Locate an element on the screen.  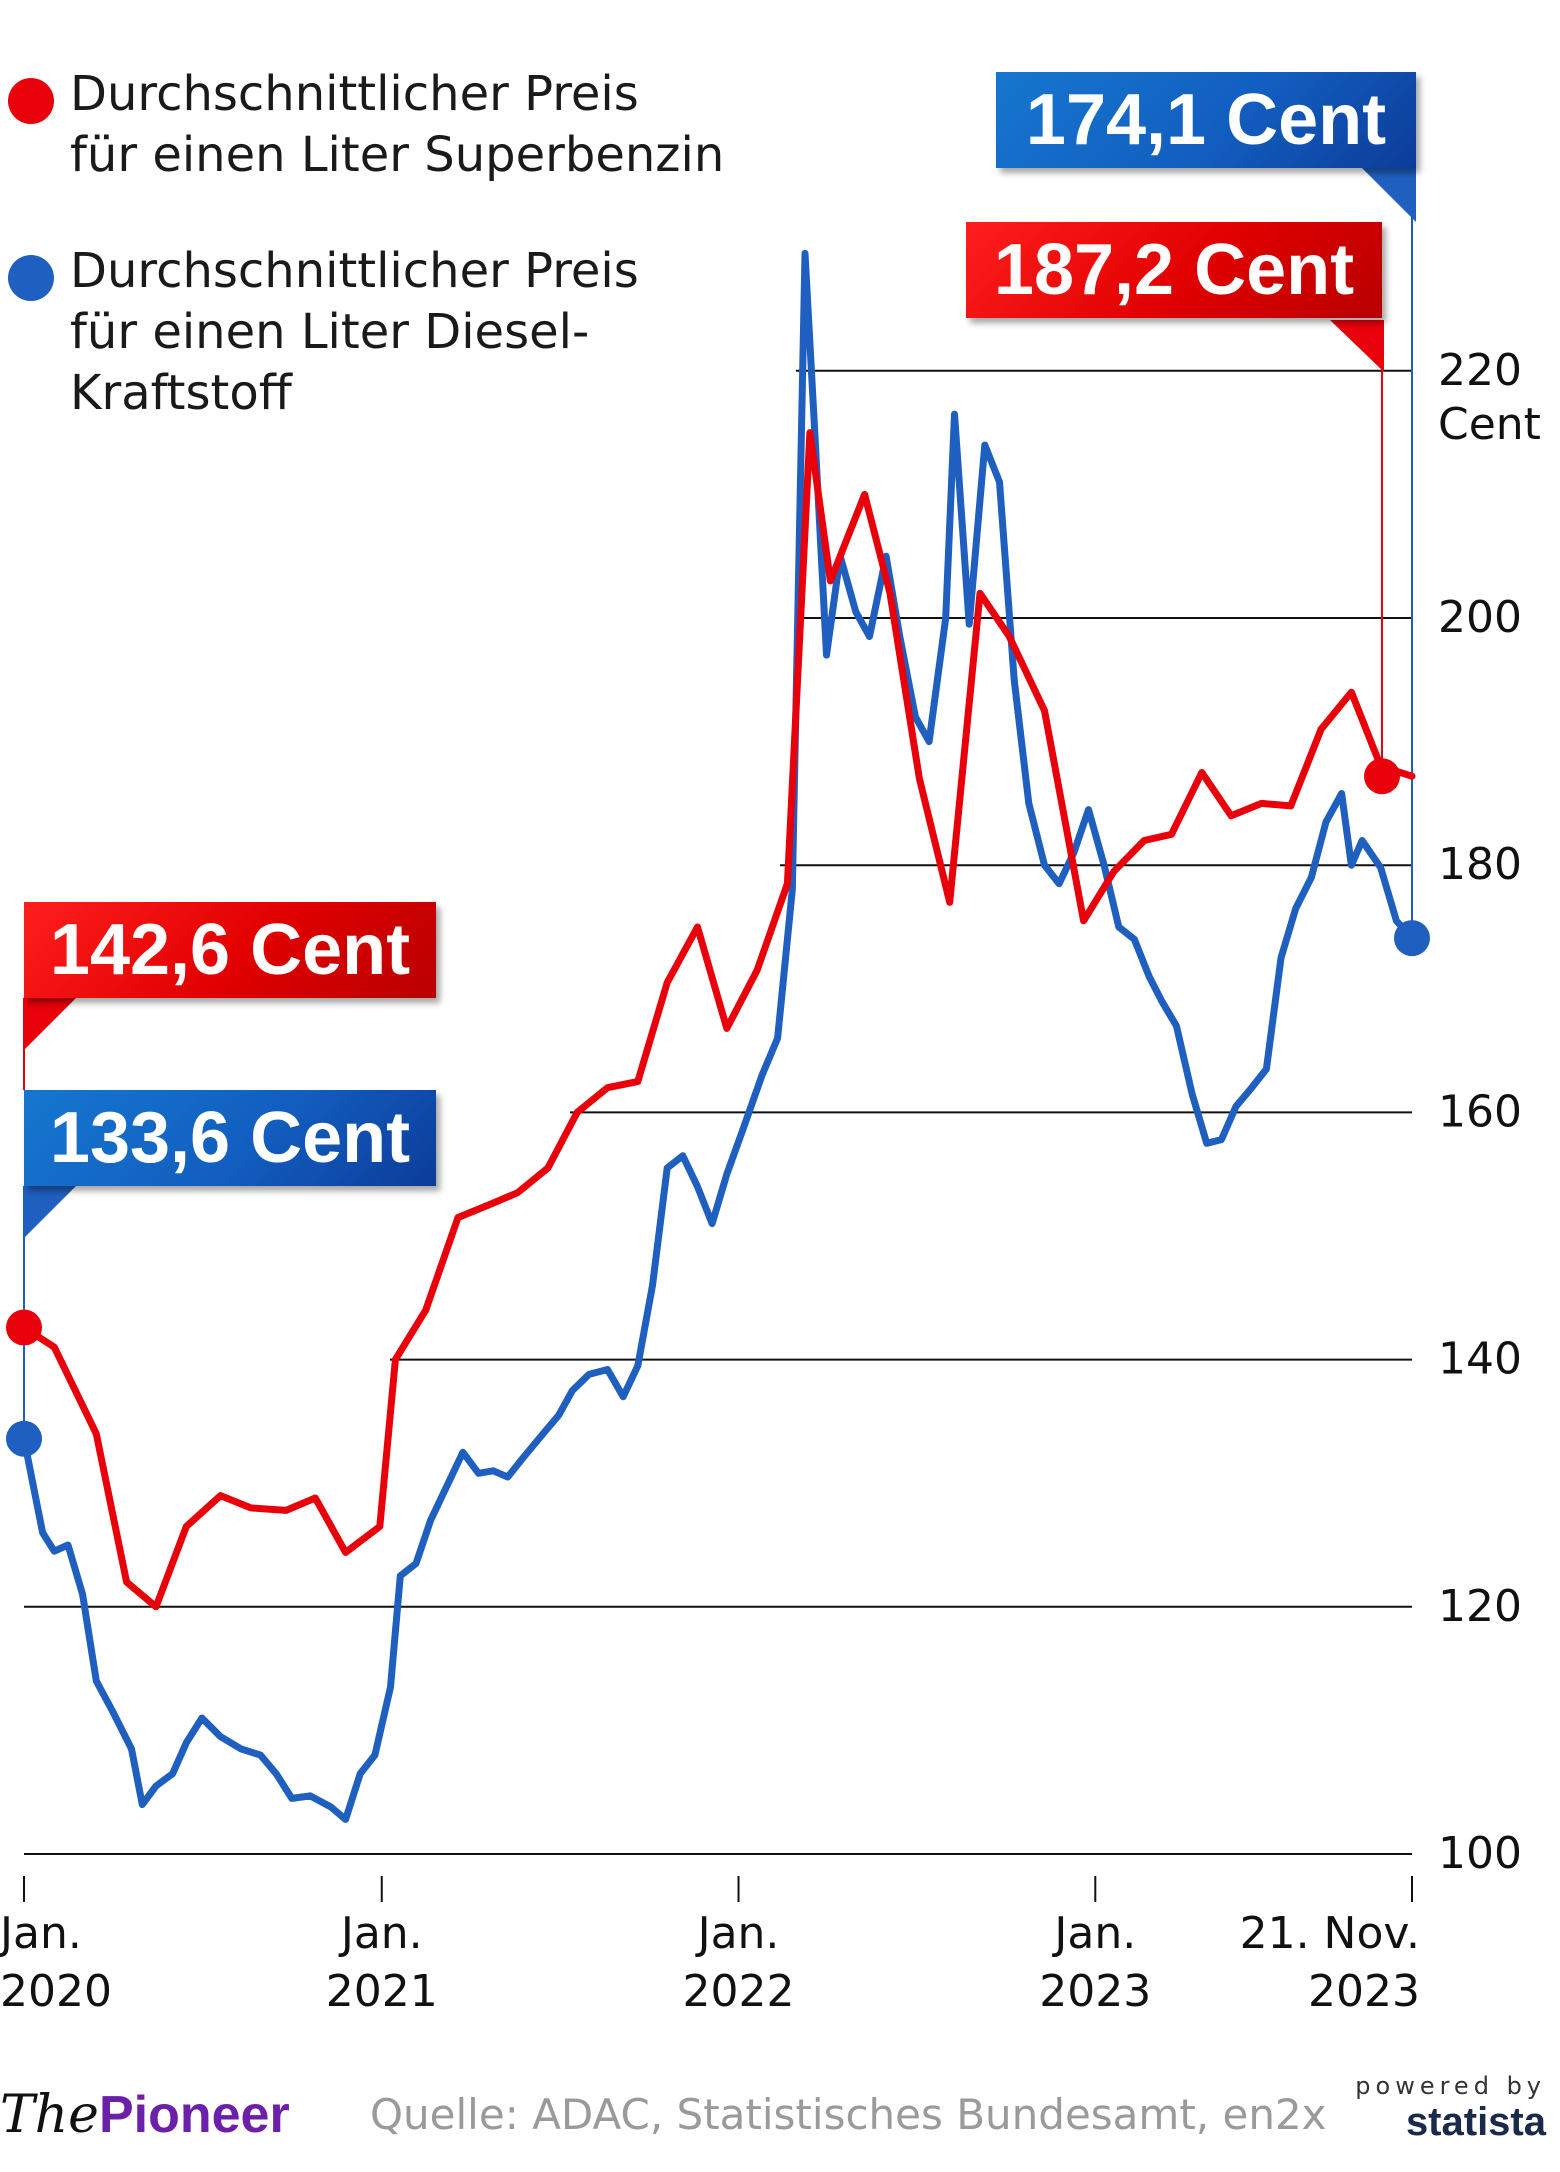
statista-wordmark: statista is located at coordinates (1475, 2122).